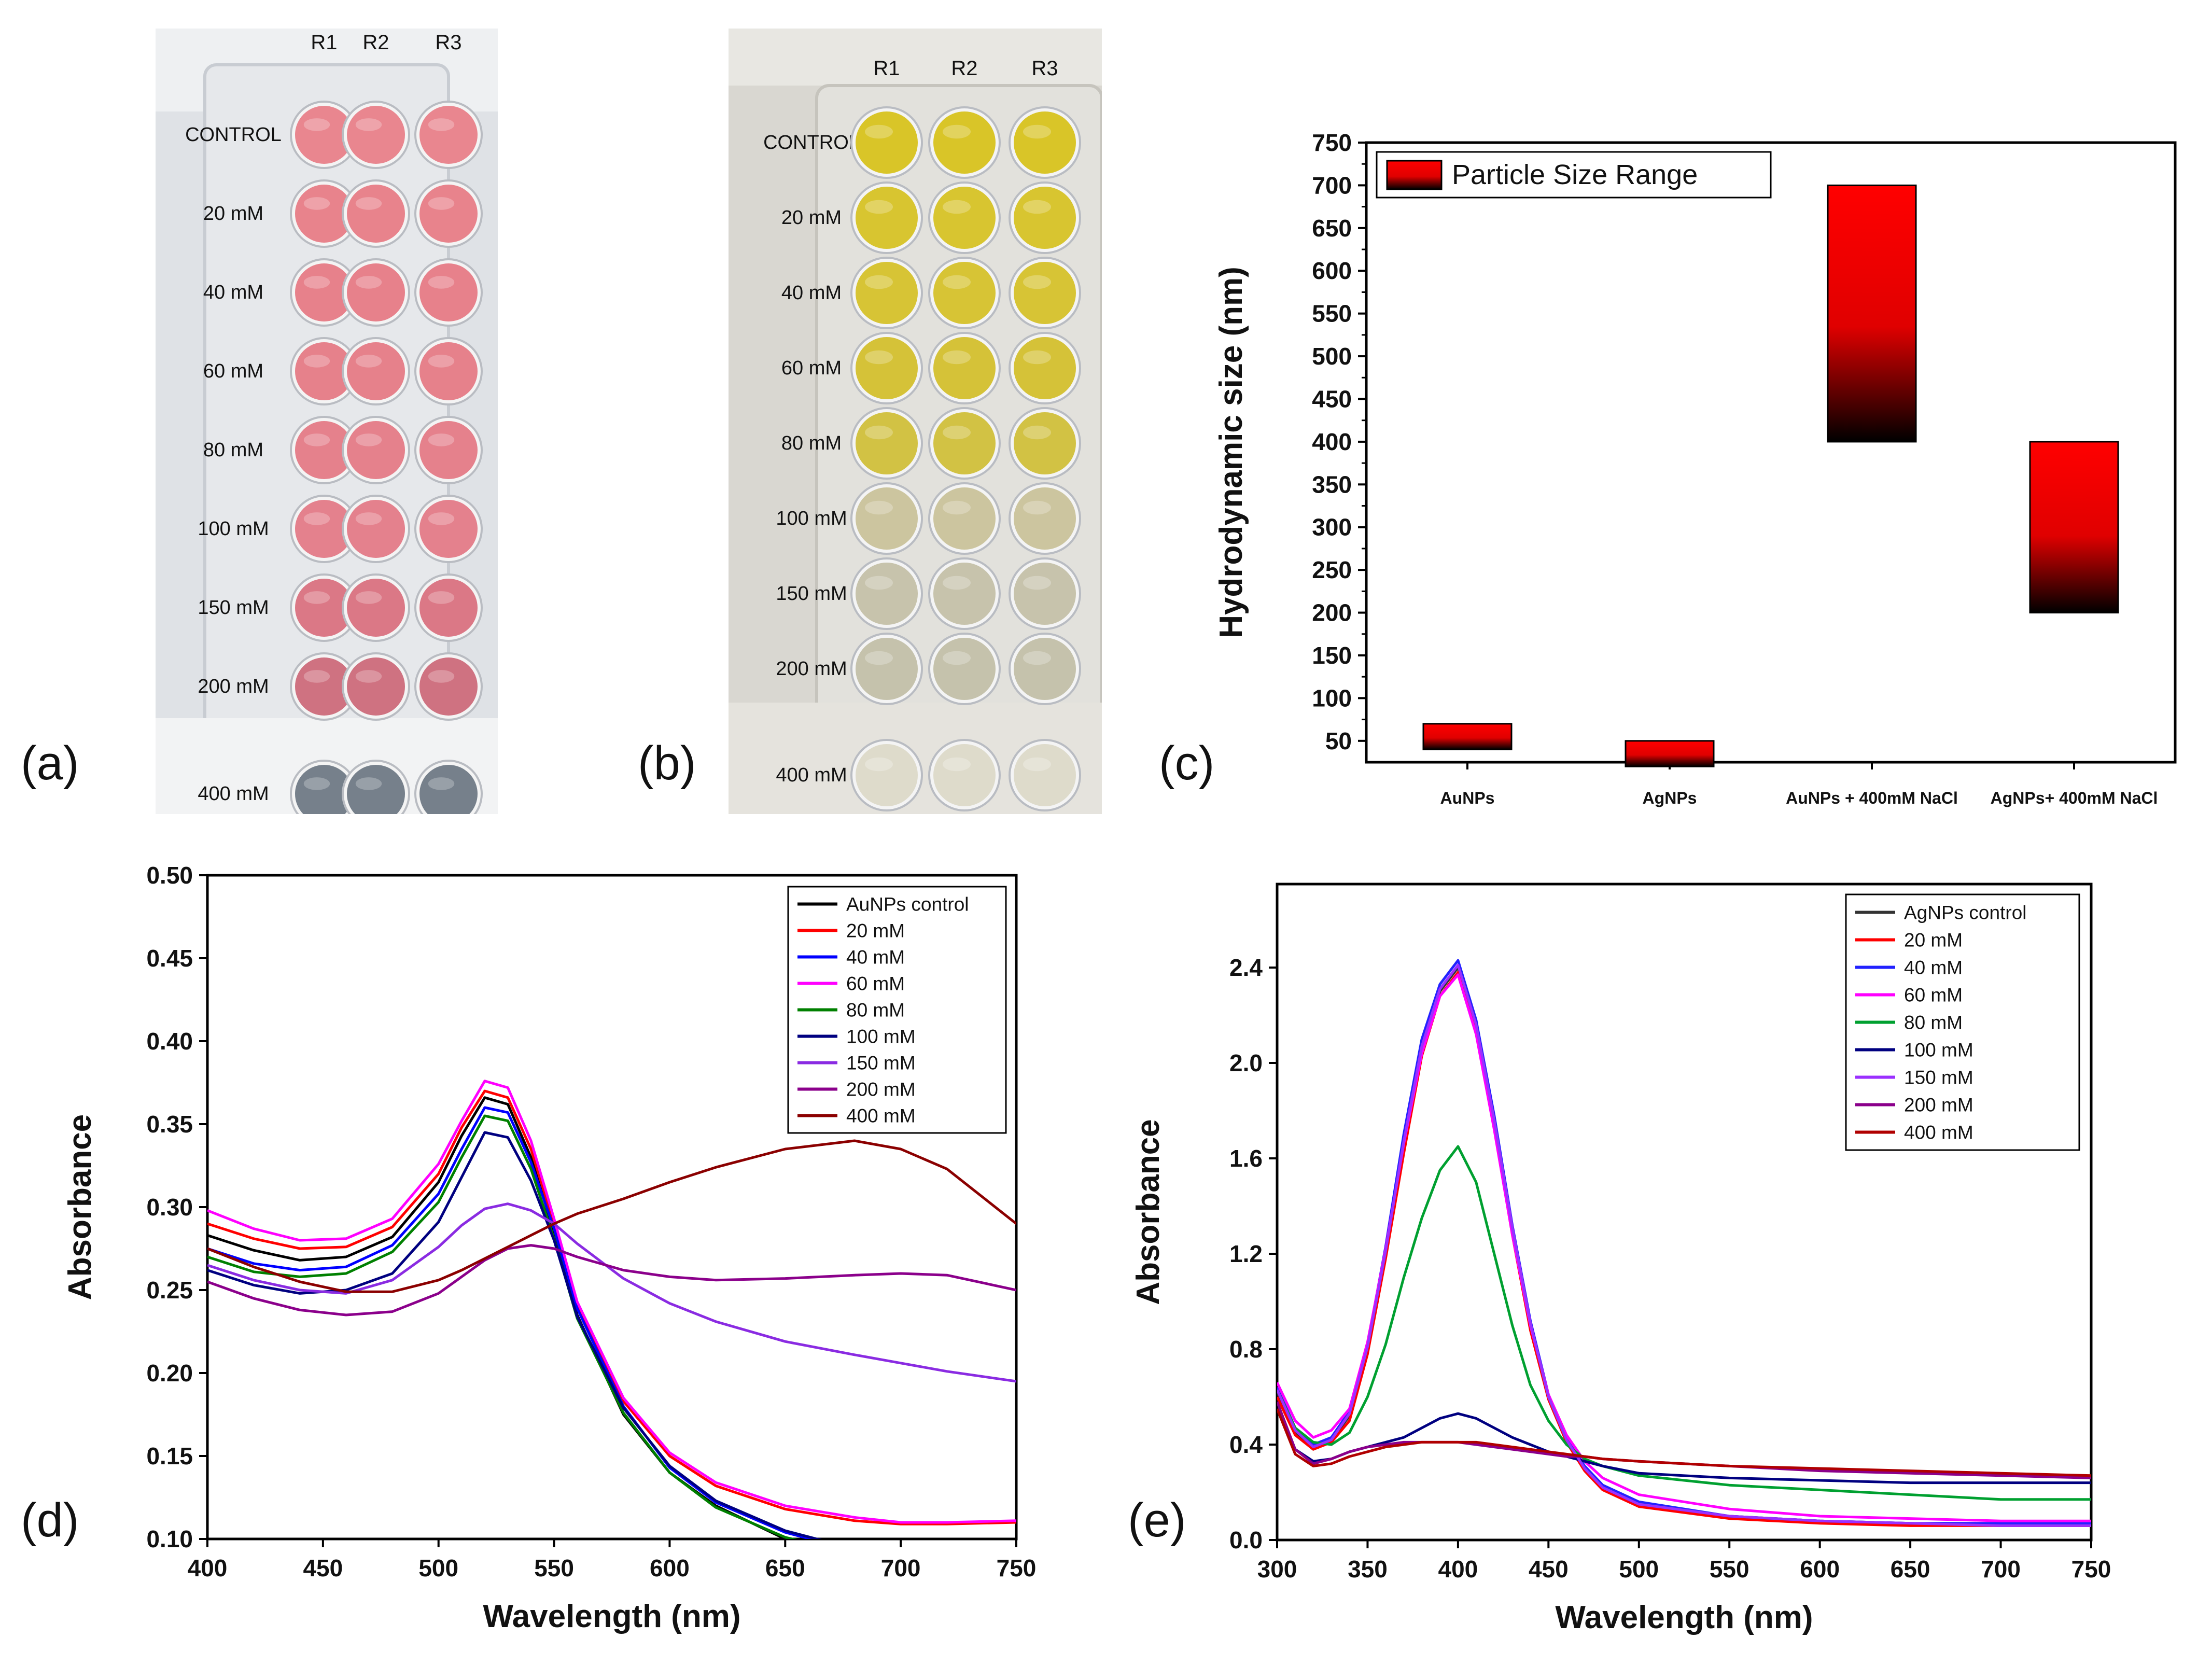 The height and width of the screenshot is (1666, 2212). What do you see at coordinates (1414, 175) in the screenshot?
I see `legend-swatch` at bounding box center [1414, 175].